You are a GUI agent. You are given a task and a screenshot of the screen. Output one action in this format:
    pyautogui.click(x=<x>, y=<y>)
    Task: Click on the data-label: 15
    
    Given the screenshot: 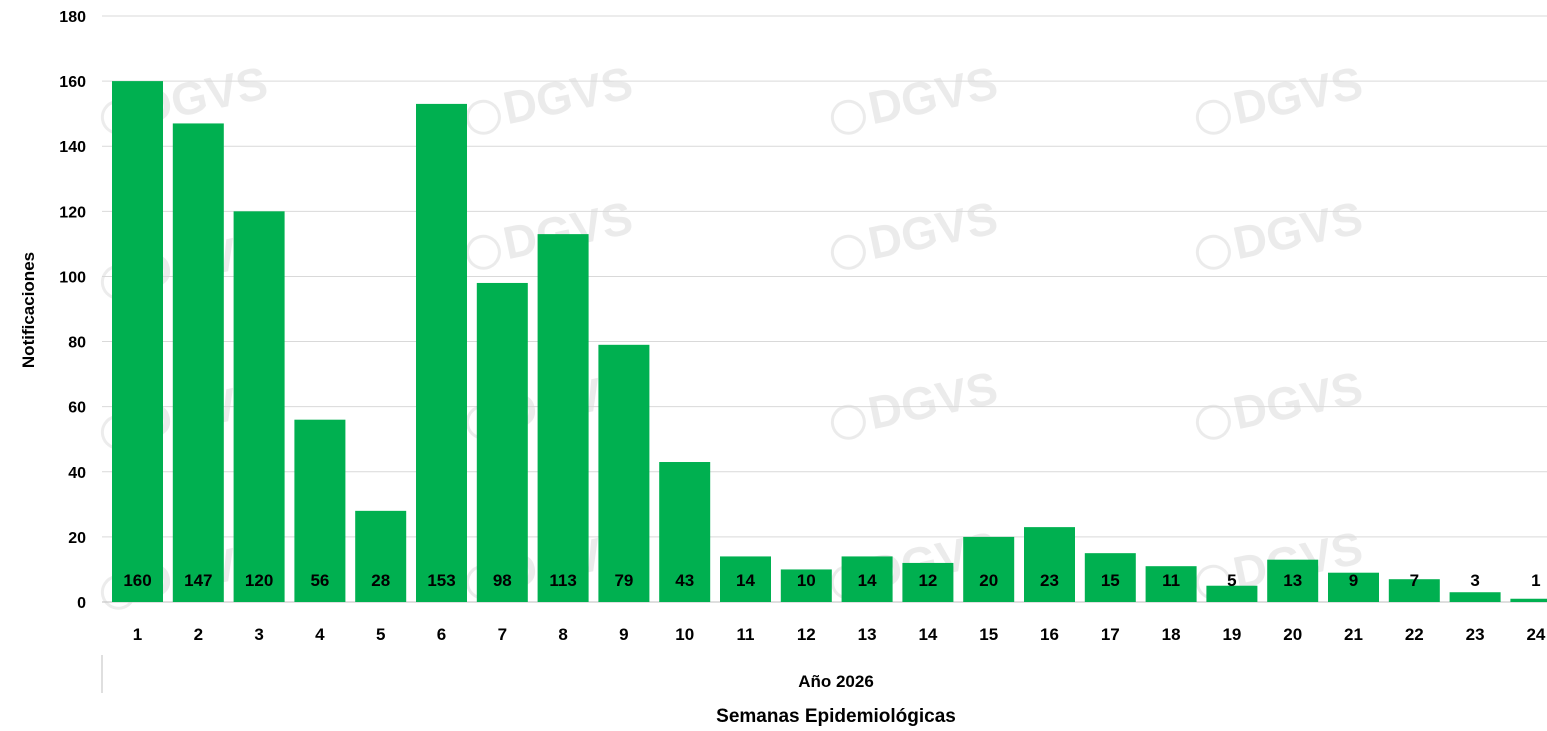 What is the action you would take?
    pyautogui.click(x=1110, y=580)
    